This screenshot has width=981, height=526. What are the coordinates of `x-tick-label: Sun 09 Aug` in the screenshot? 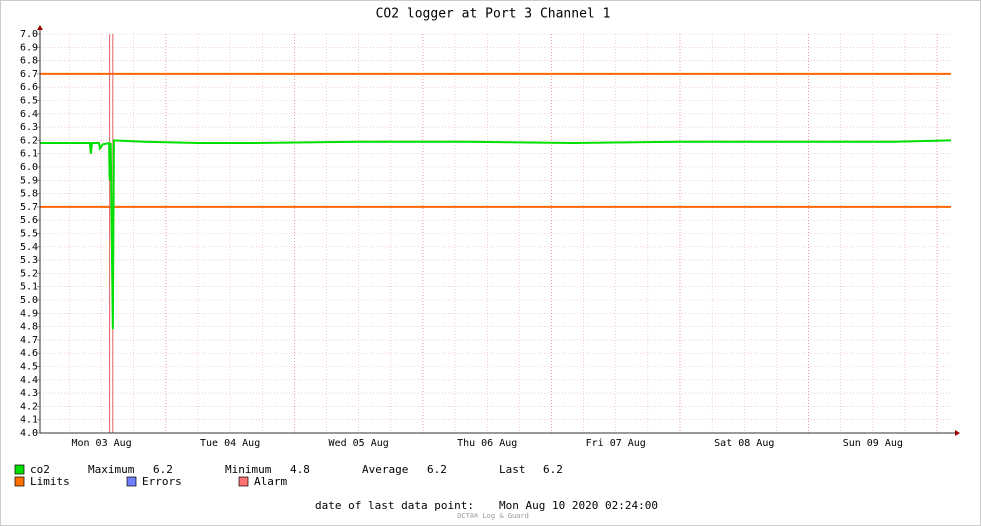 It's located at (873, 443).